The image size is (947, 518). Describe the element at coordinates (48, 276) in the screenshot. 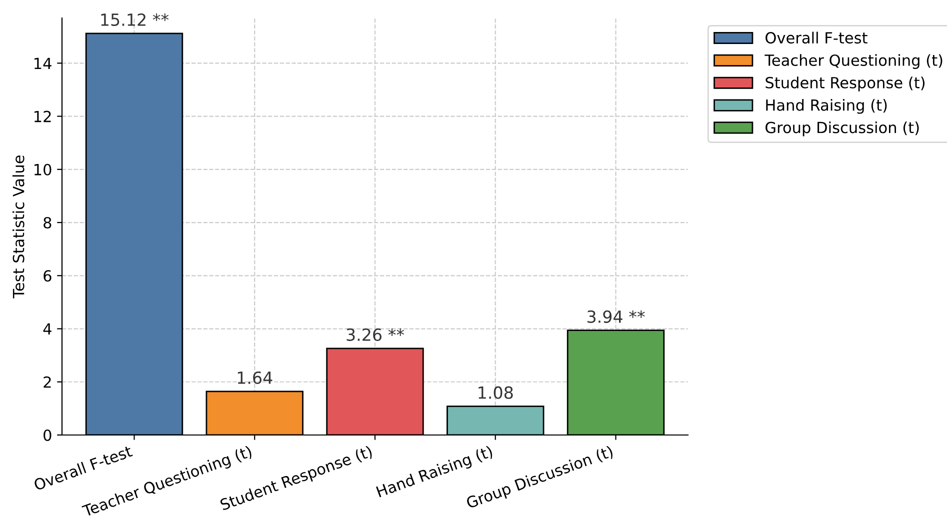

I see `y-tick-label: 6` at that location.